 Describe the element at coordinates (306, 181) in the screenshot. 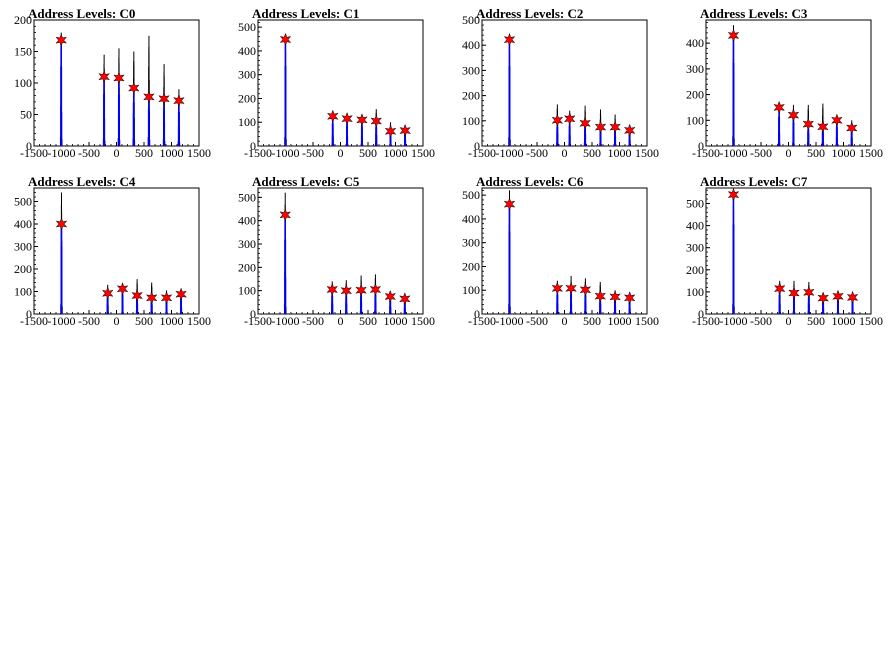

I see `chart-title: Address Levels: C5` at that location.